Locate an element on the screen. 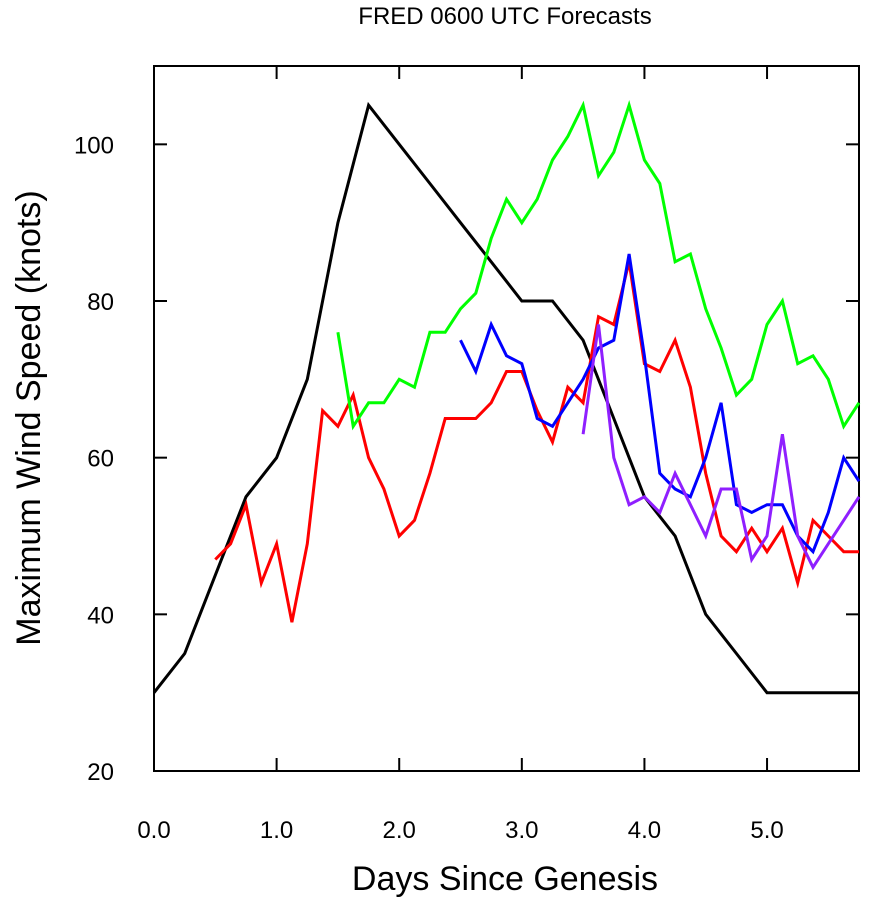 The height and width of the screenshot is (900, 878). x-tick-label: 0.0 is located at coordinates (153, 830).